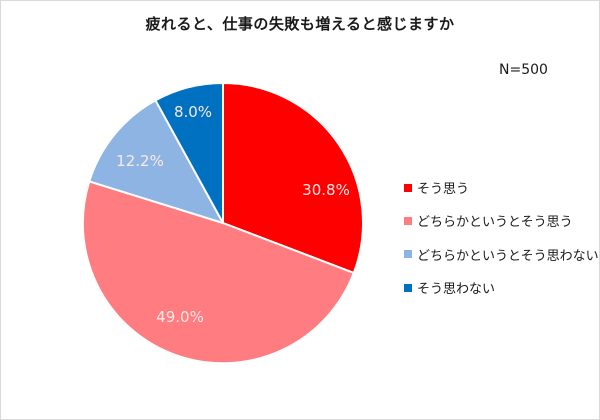 This screenshot has width=600, height=420. What do you see at coordinates (189, 152) in the screenshot?
I see `slice-sou-omowanai` at bounding box center [189, 152].